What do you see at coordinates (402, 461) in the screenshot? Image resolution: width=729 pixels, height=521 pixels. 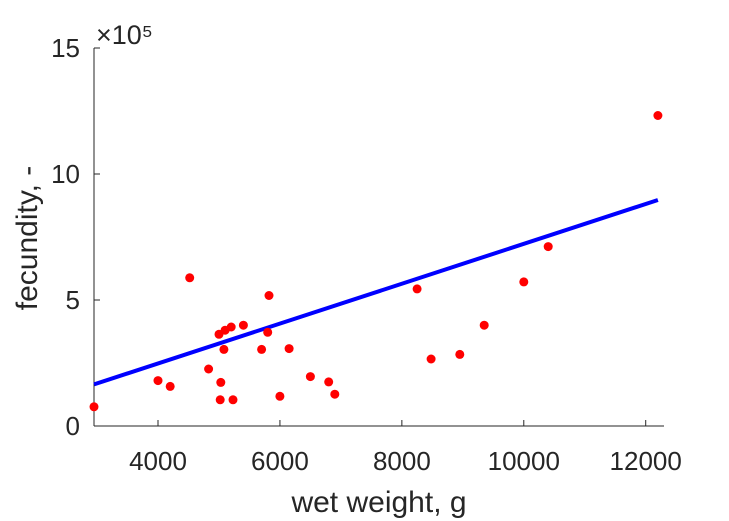 I see `x-tick-label: 8000` at bounding box center [402, 461].